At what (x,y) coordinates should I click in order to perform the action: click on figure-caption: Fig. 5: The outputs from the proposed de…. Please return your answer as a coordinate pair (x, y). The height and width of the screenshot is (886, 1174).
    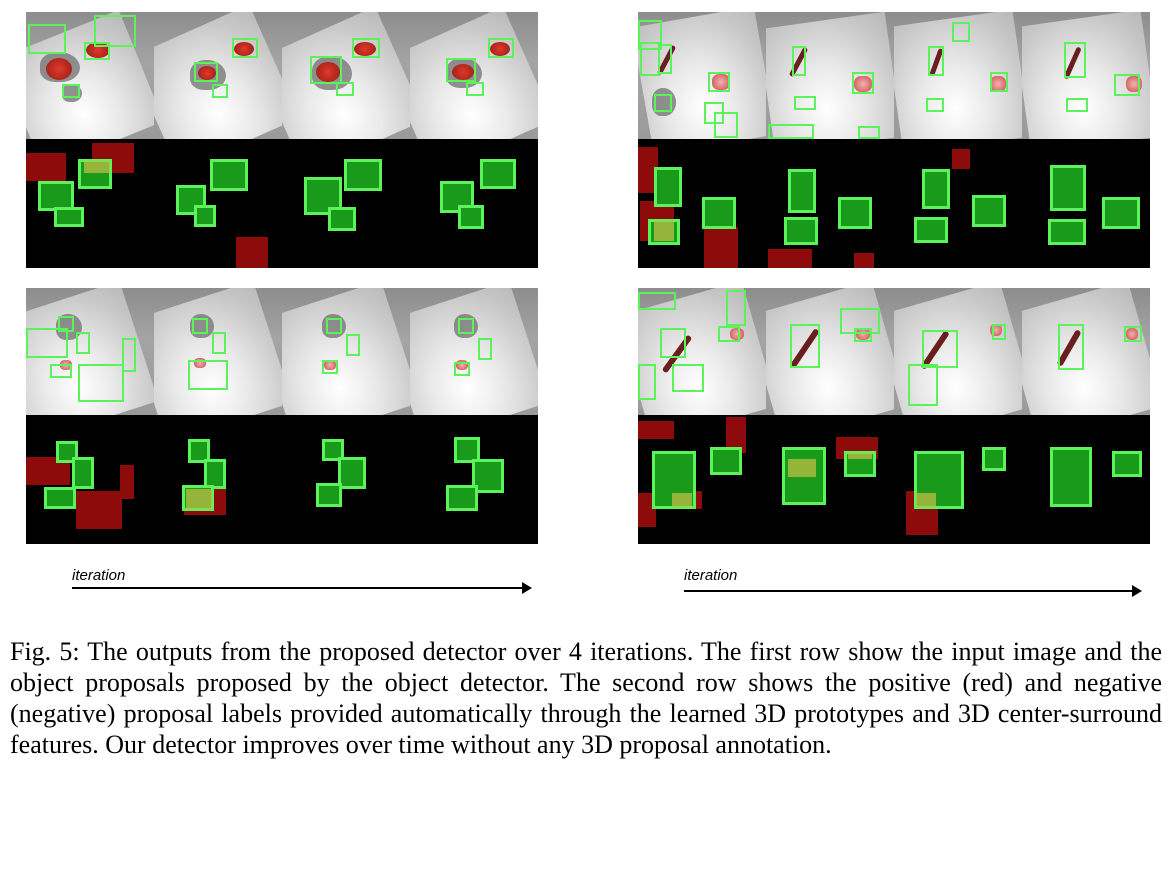
    Looking at the image, I should click on (586, 698).